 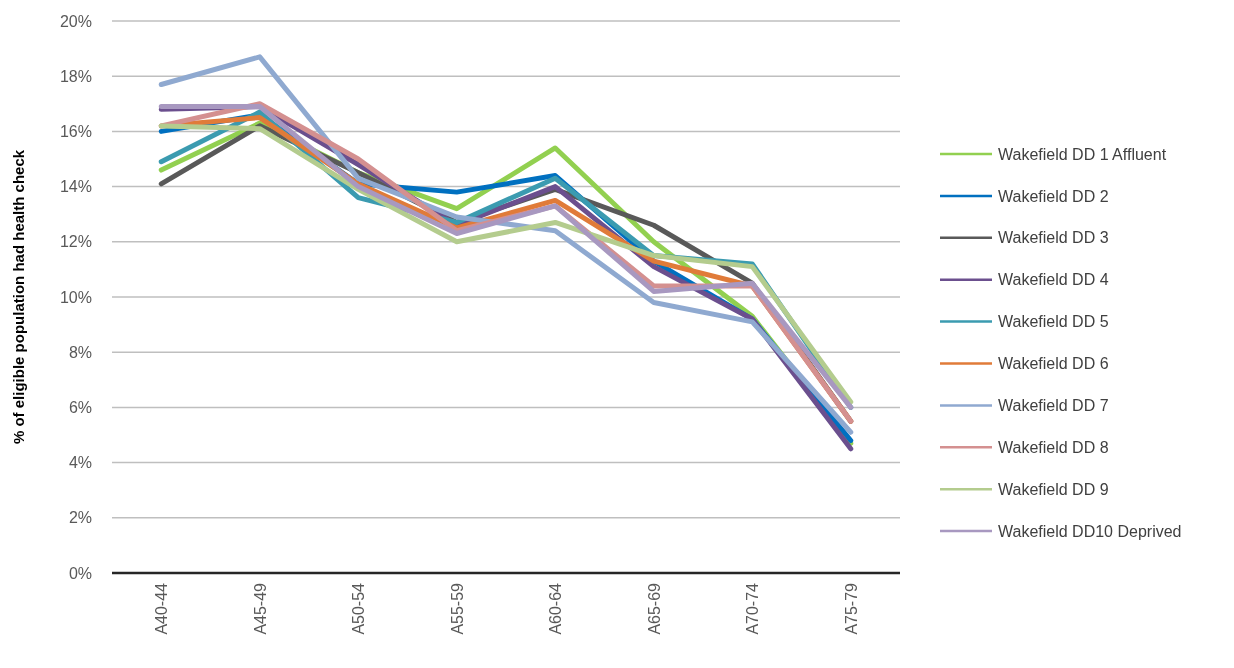 I want to click on x-tick-label: A55-59, so click(x=457, y=608).